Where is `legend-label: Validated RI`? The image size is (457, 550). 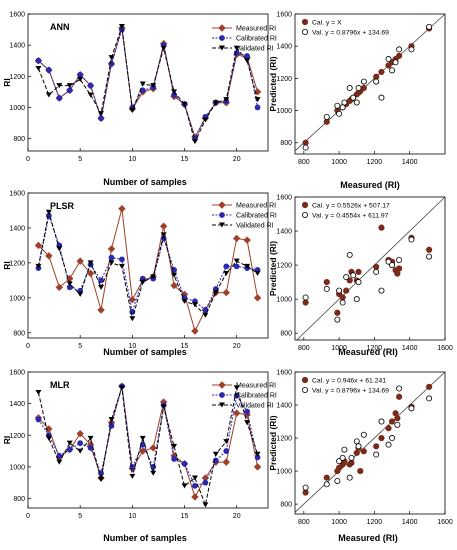
legend-label: Validated RI is located at coordinates (255, 49).